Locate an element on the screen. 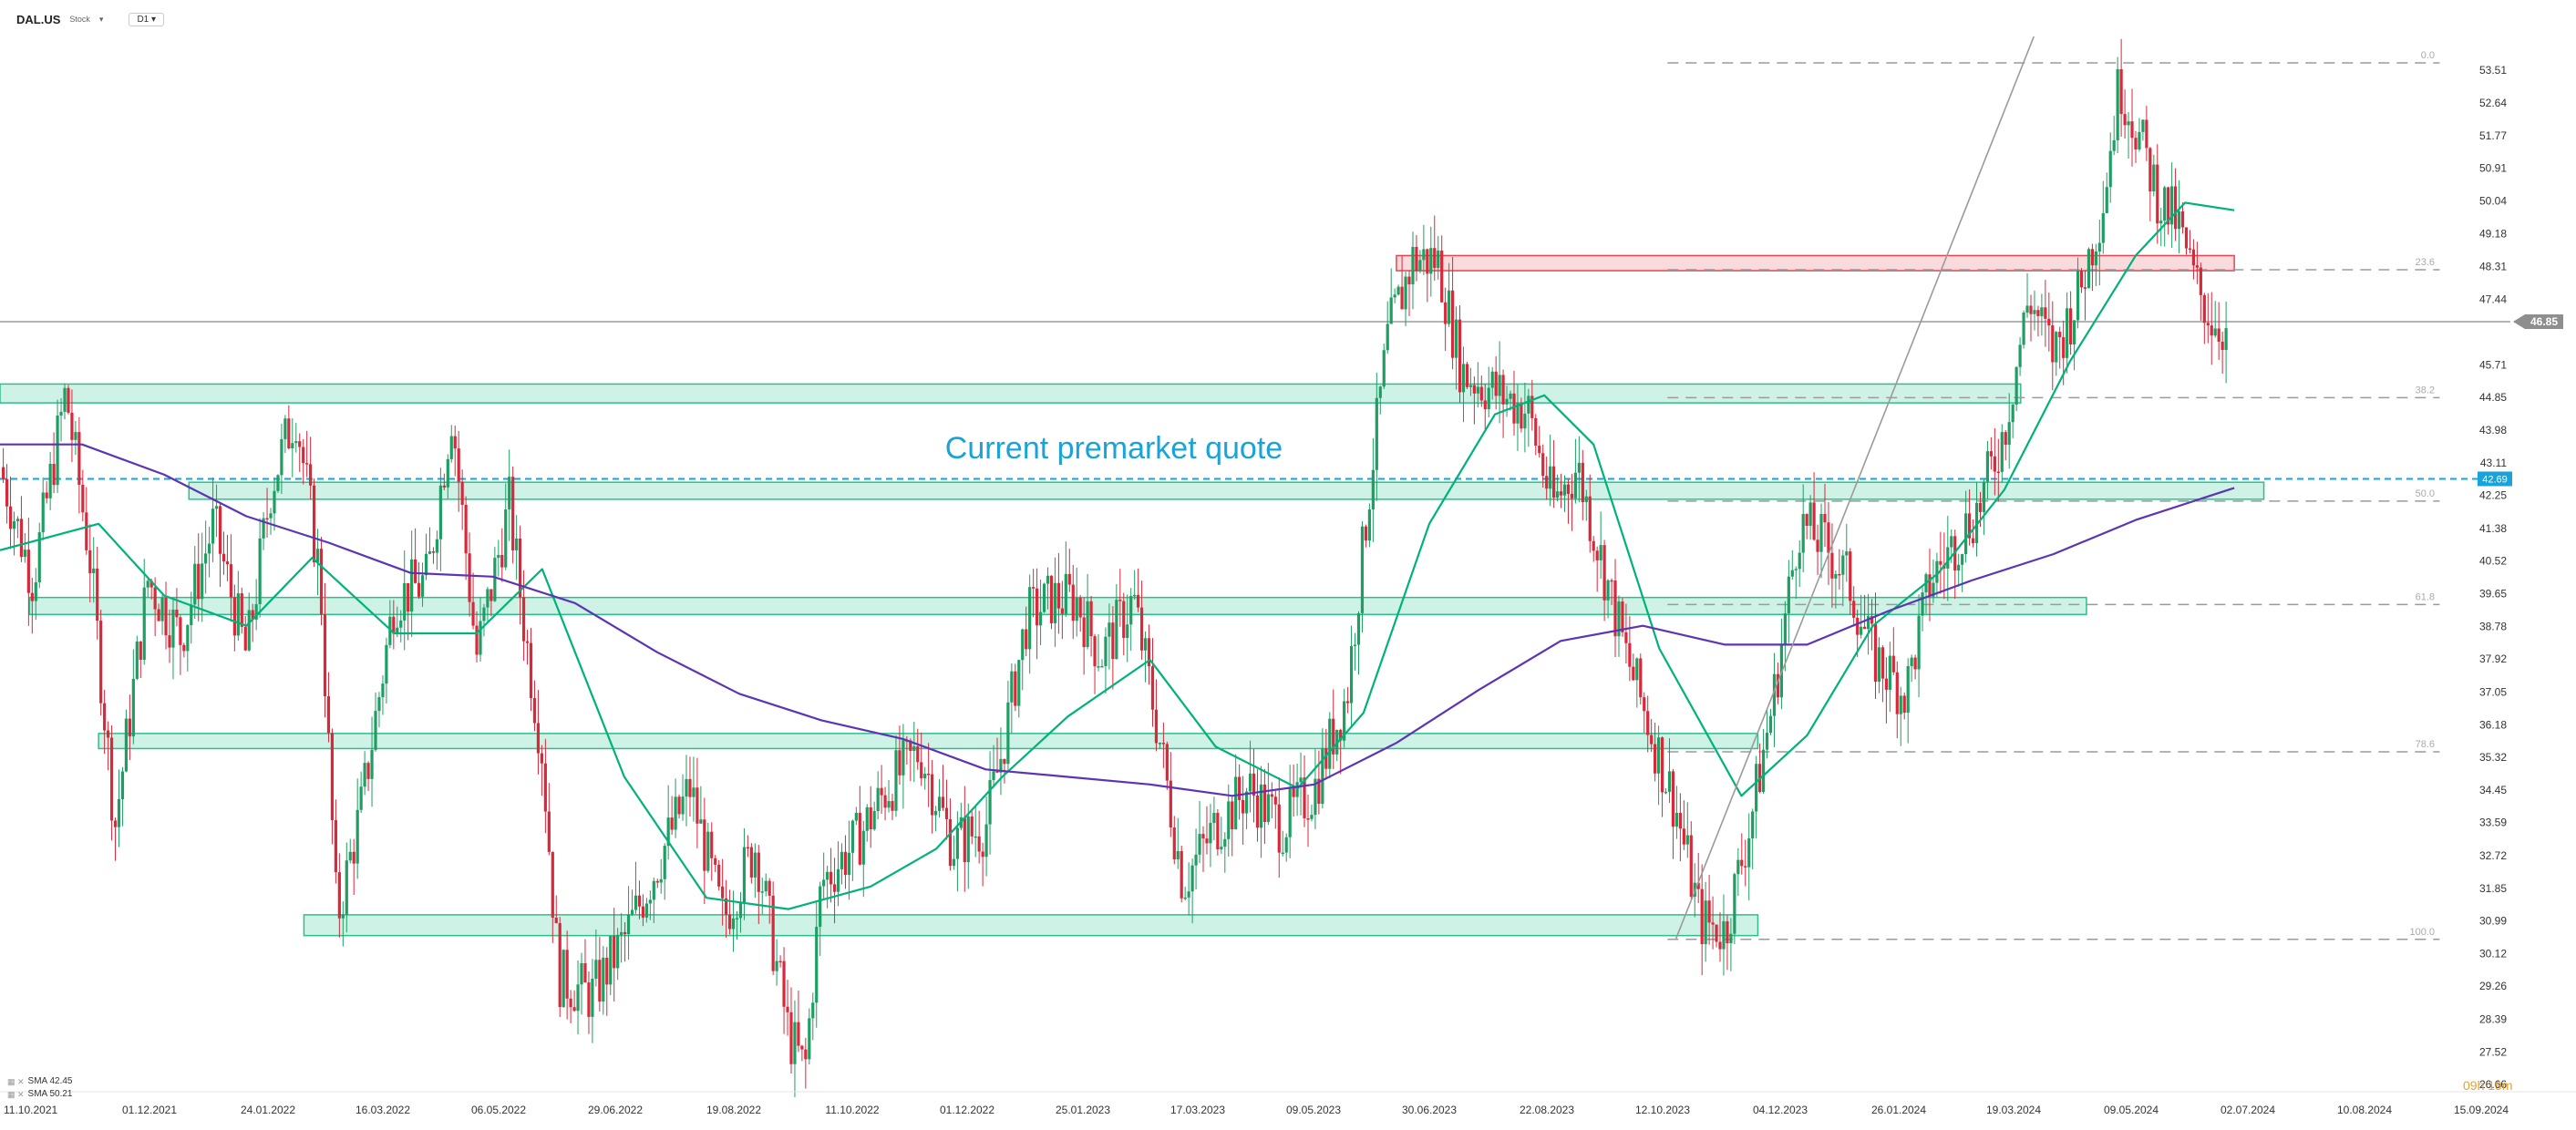  legend-item: ▦ ✕ SMA 42.45 is located at coordinates (39, 1081).